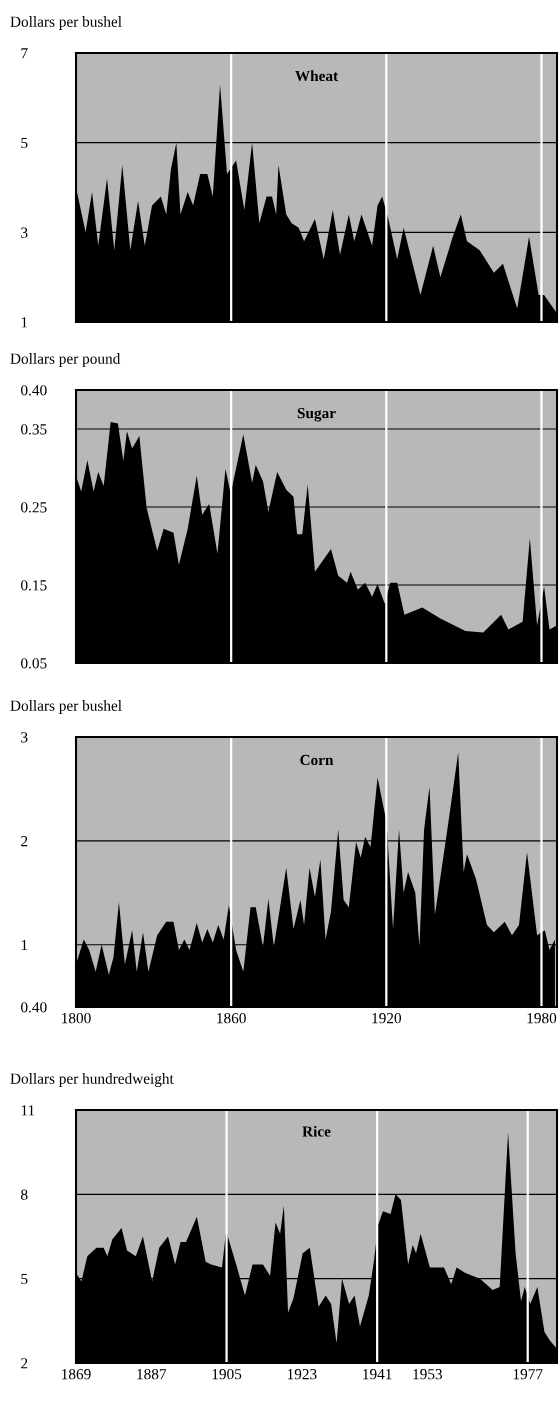 The height and width of the screenshot is (1403, 560). I want to click on y-tick-label: 7, so click(24, 53).